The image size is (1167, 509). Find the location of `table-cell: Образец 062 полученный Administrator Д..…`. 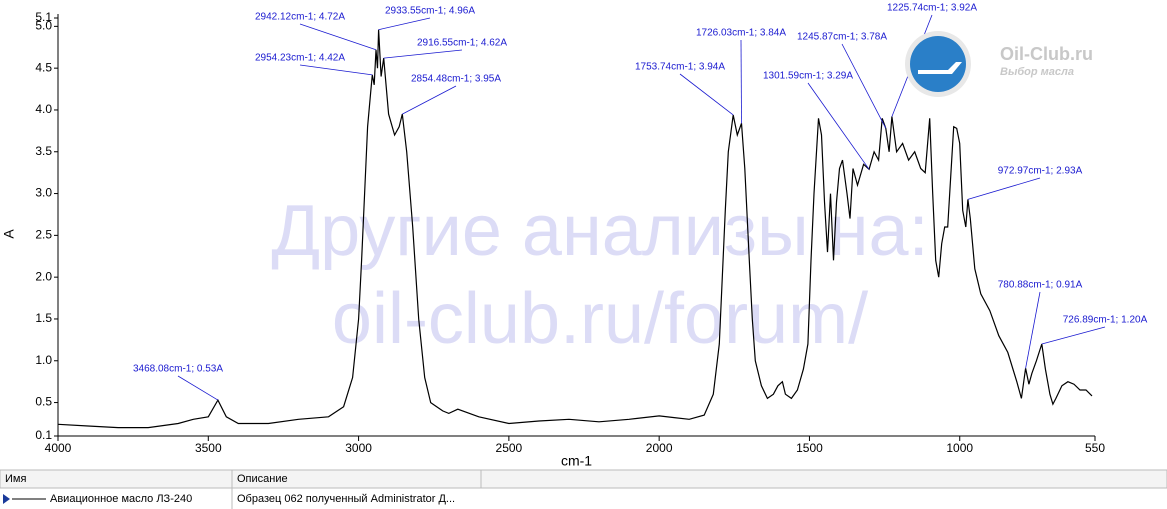

table-cell: Образец 062 полученный Administrator Д..… is located at coordinates (346, 499).